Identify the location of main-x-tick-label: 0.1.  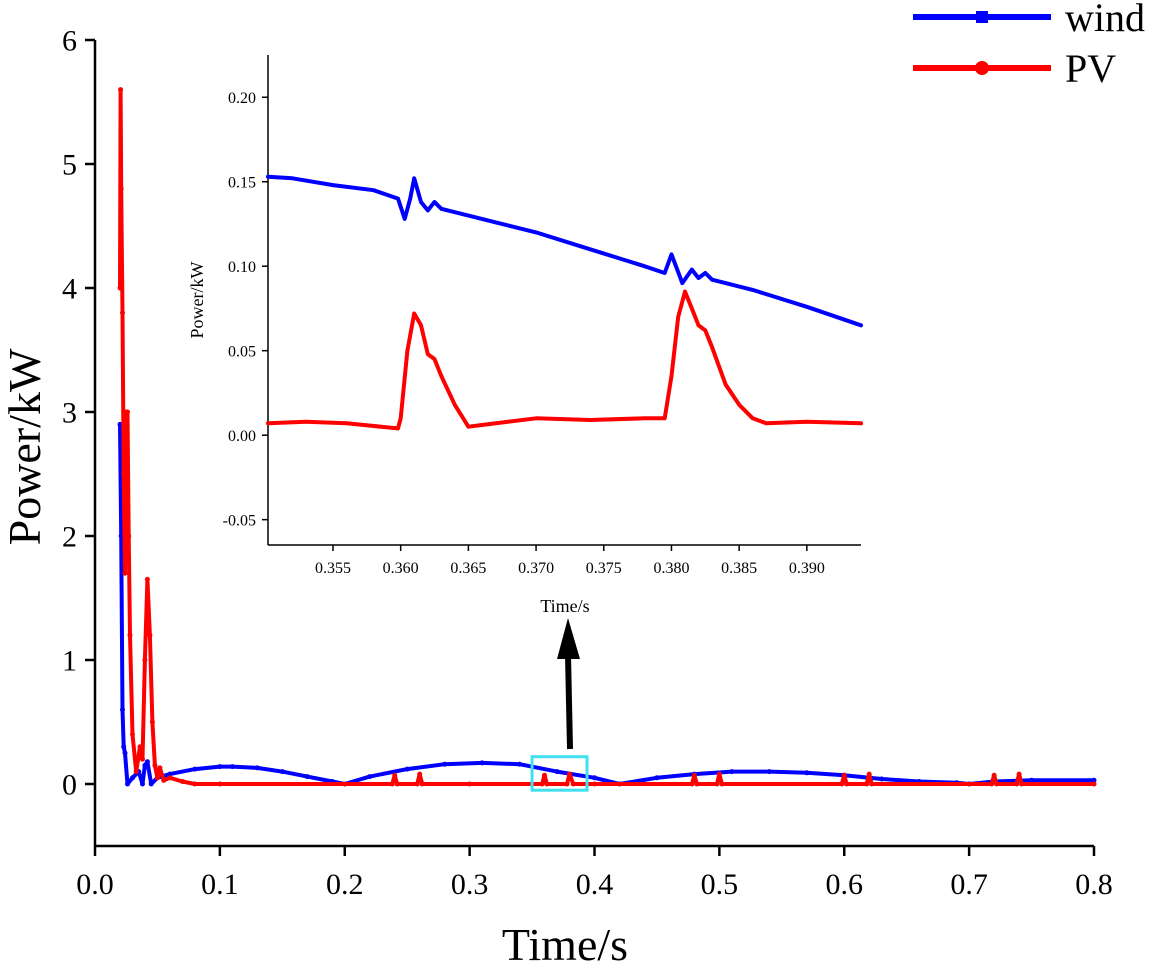
(220, 884).